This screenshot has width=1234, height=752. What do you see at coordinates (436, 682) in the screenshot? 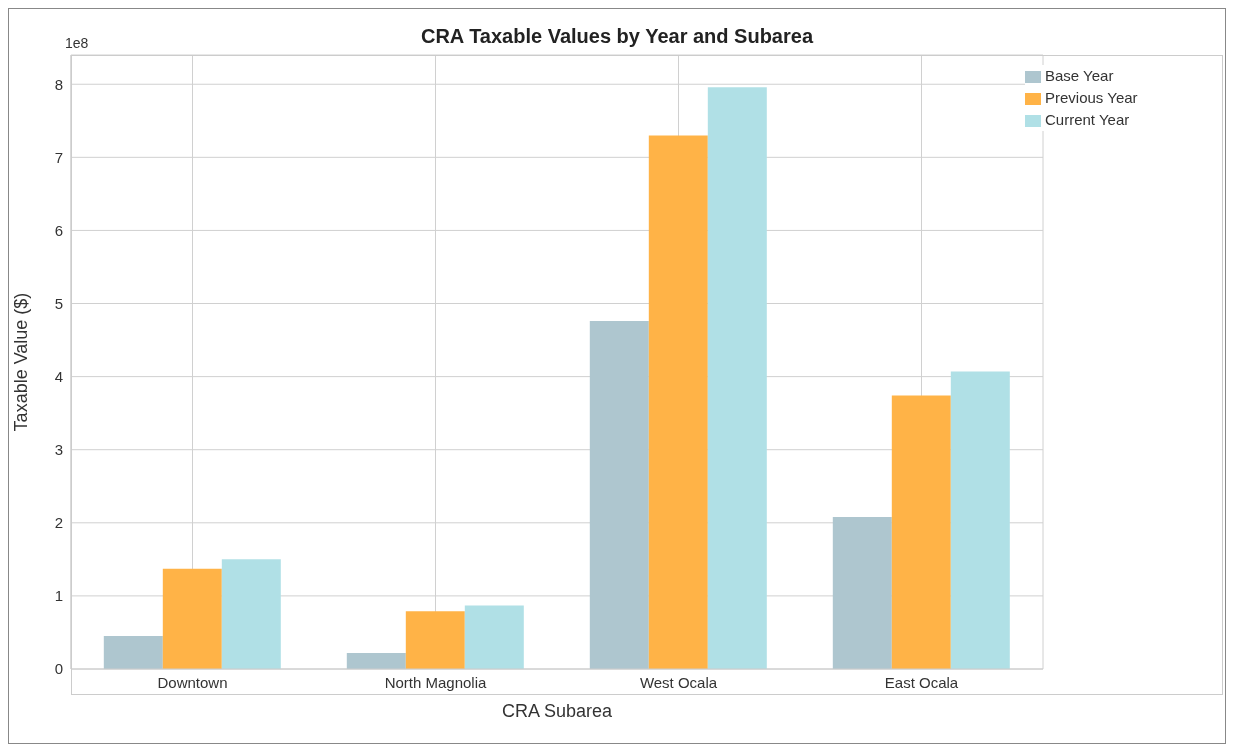
I see `x-tick-label: North Magnolia` at bounding box center [436, 682].